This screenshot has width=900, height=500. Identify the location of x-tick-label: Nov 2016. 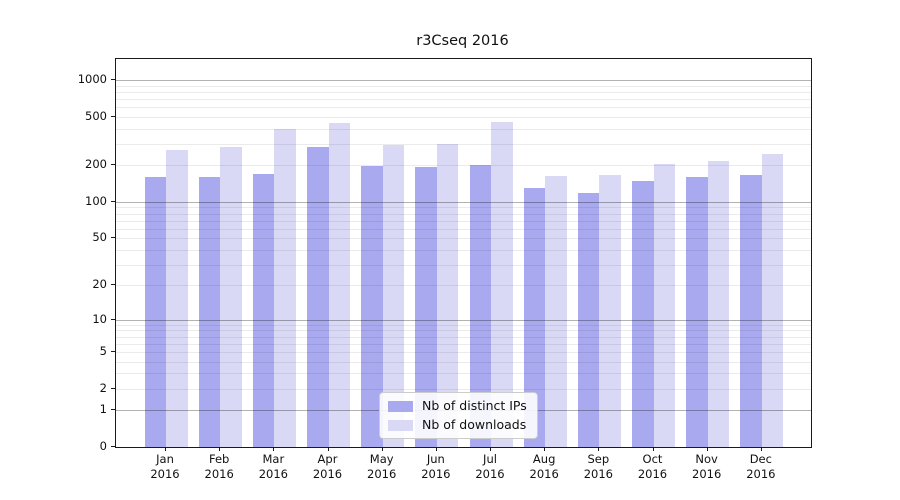
(707, 467).